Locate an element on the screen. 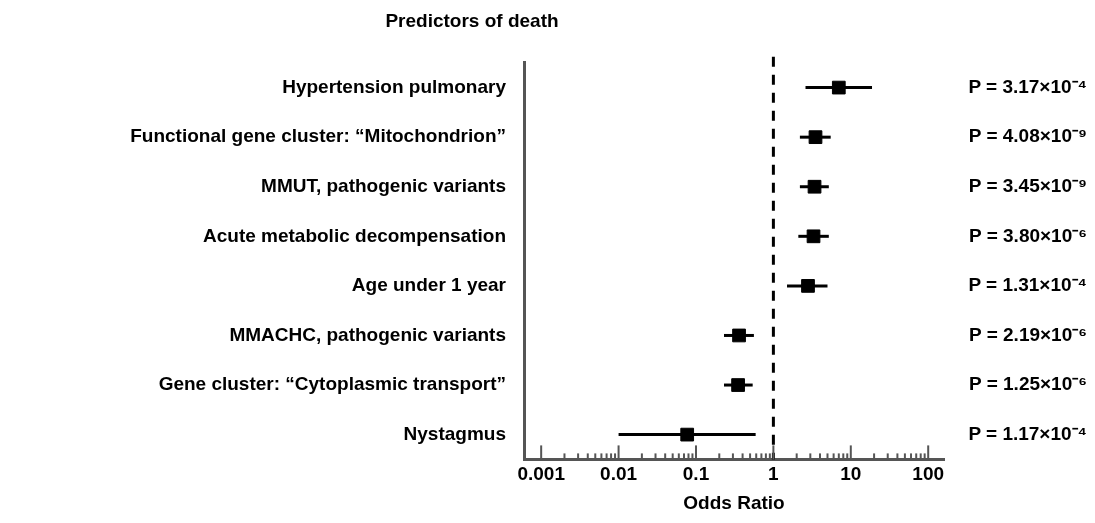 Image resolution: width=1095 pixels, height=523 pixels. y-tick-label: MMUT, pathogenic variants is located at coordinates (383, 185).